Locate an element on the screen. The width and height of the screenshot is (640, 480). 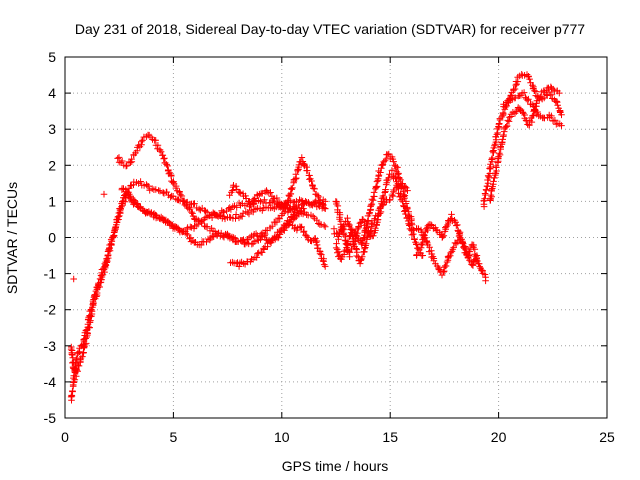
y-tick-label: 4 is located at coordinates (52, 93).